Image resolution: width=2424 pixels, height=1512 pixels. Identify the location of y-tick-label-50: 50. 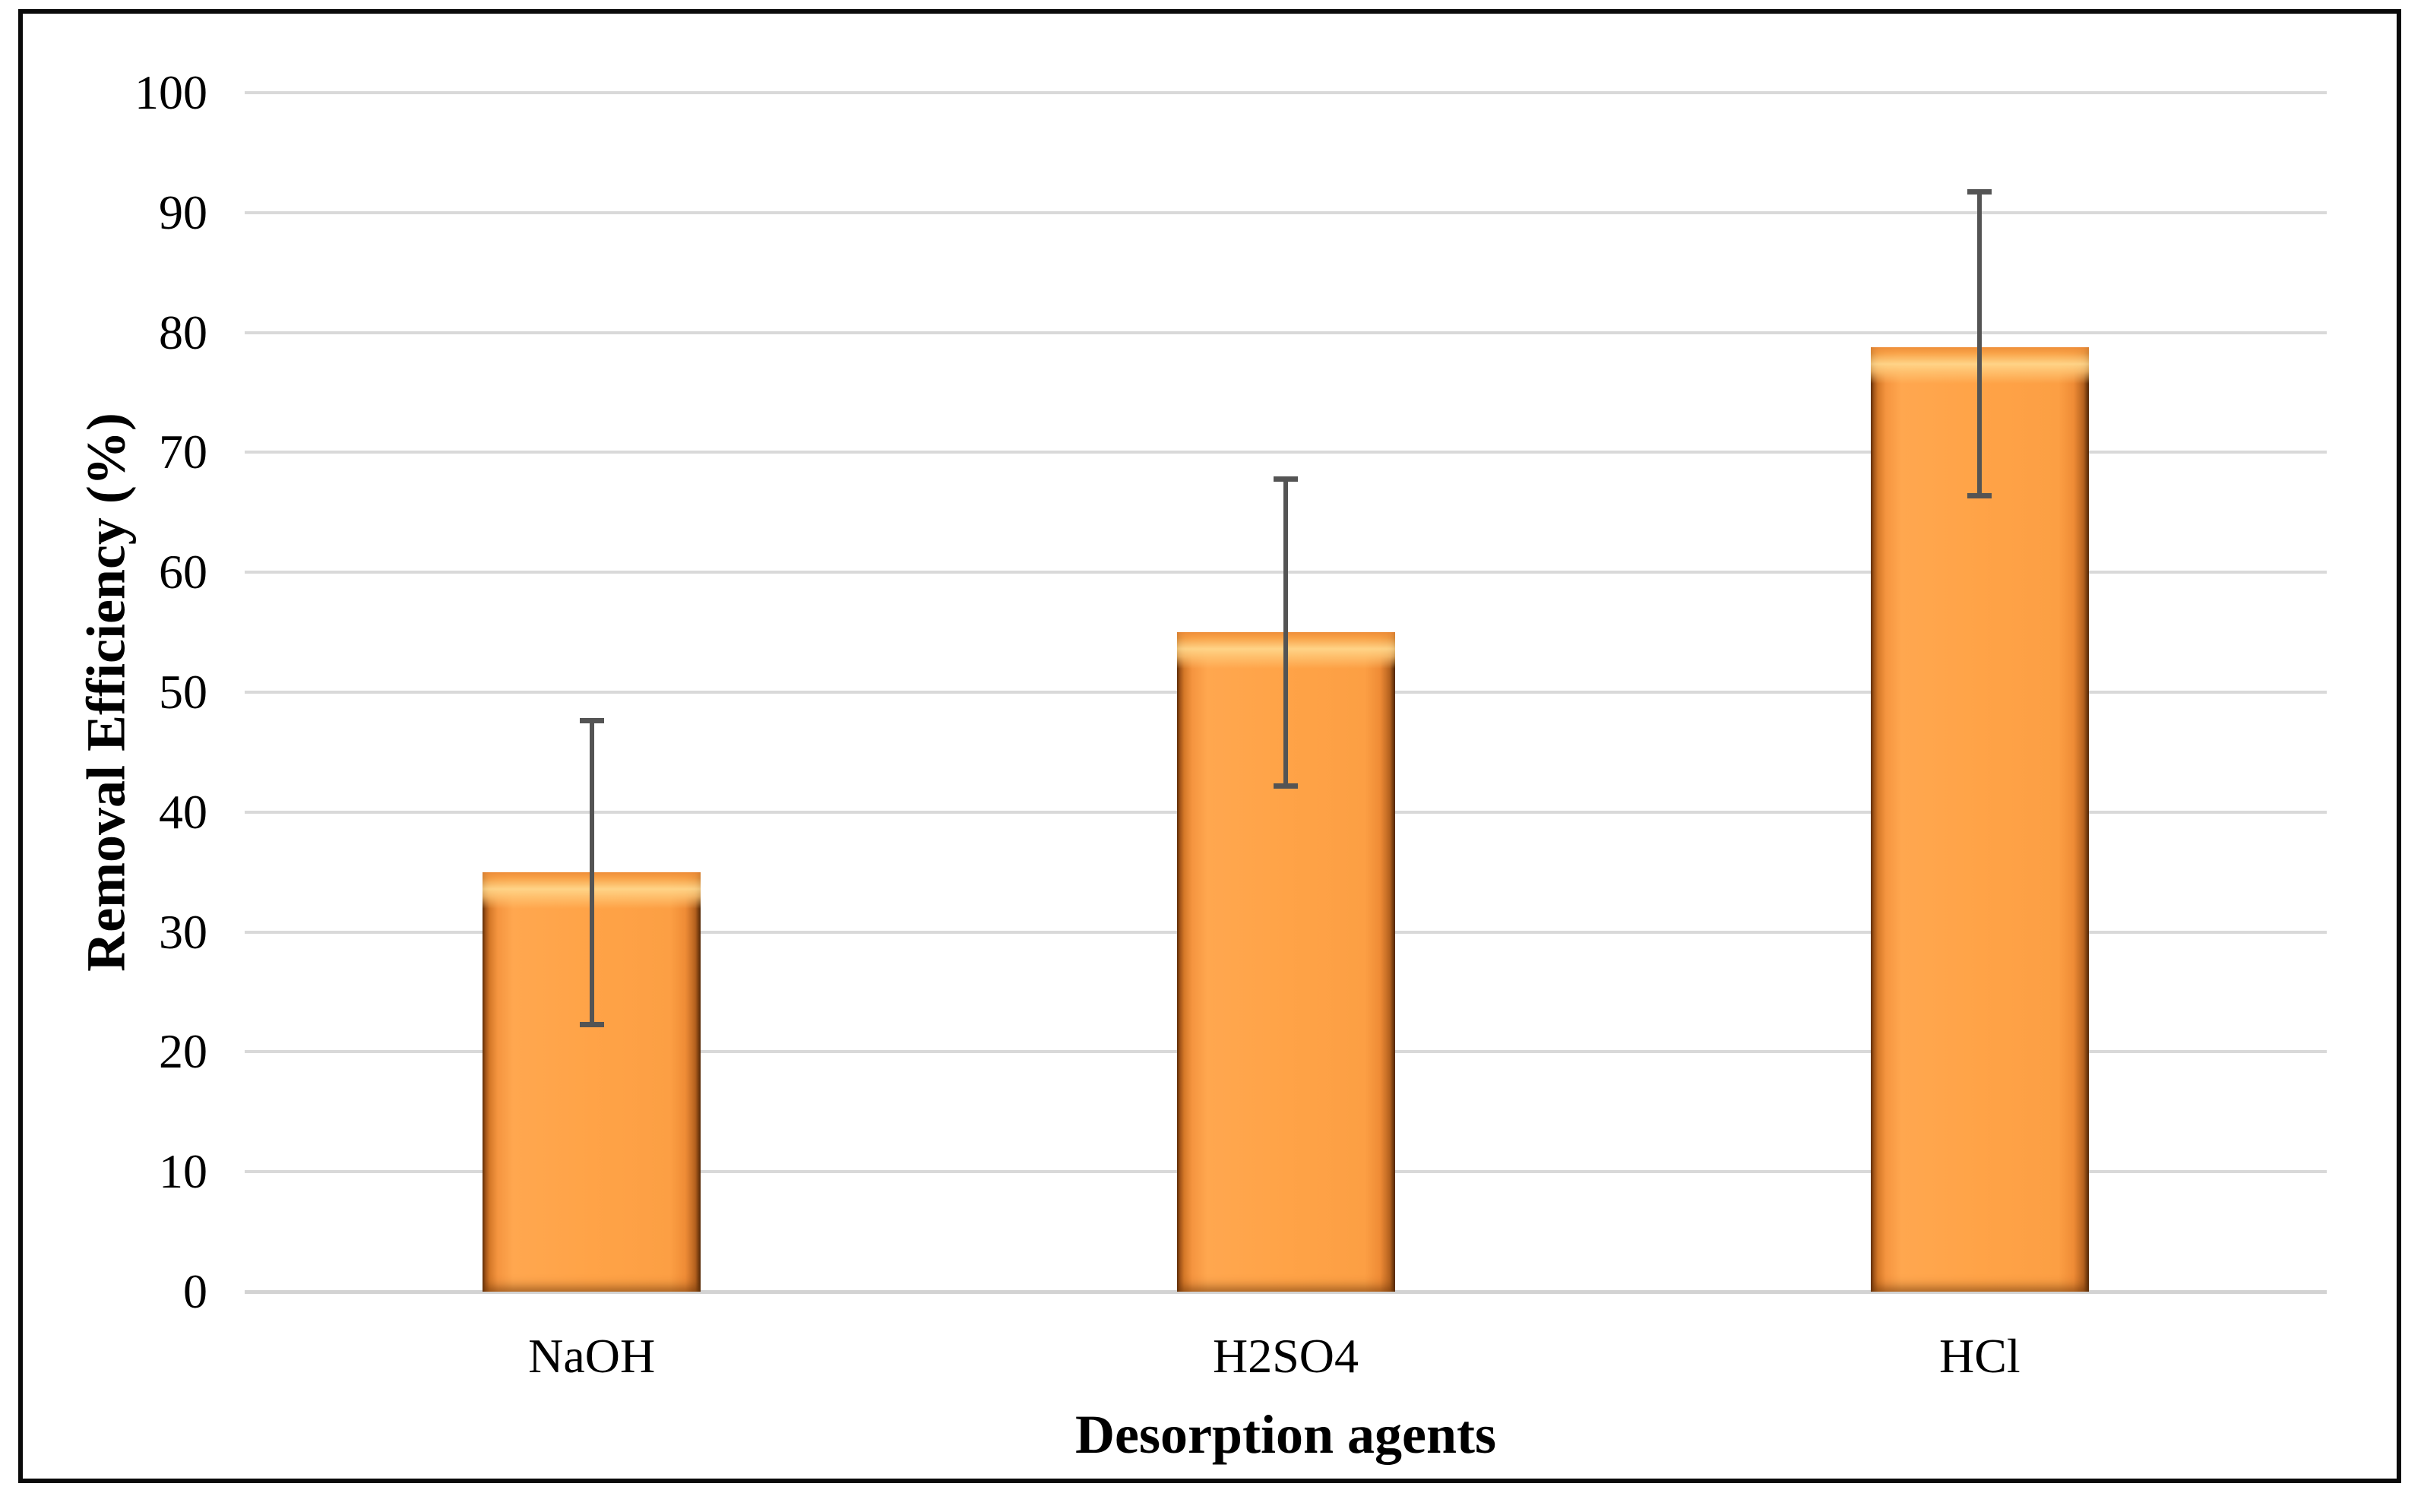
(183, 692).